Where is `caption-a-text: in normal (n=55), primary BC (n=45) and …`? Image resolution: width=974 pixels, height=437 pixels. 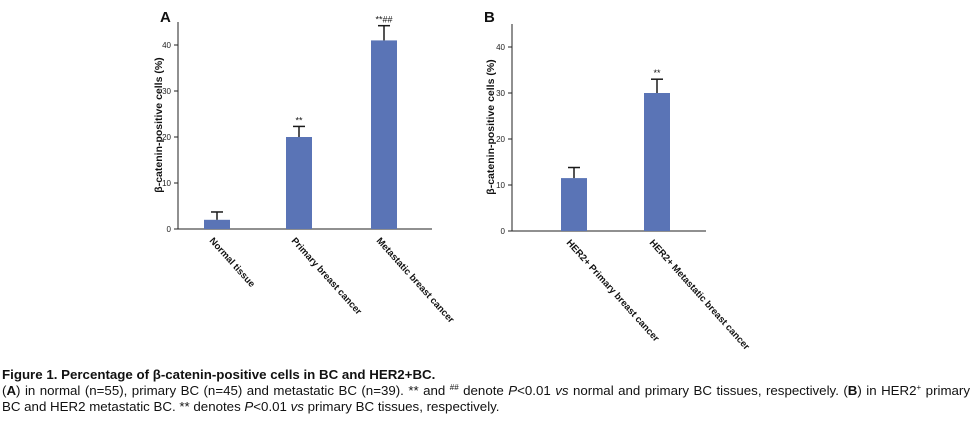 caption-a-text: in normal (n=55), primary BC (n=45) and … is located at coordinates (235, 390).